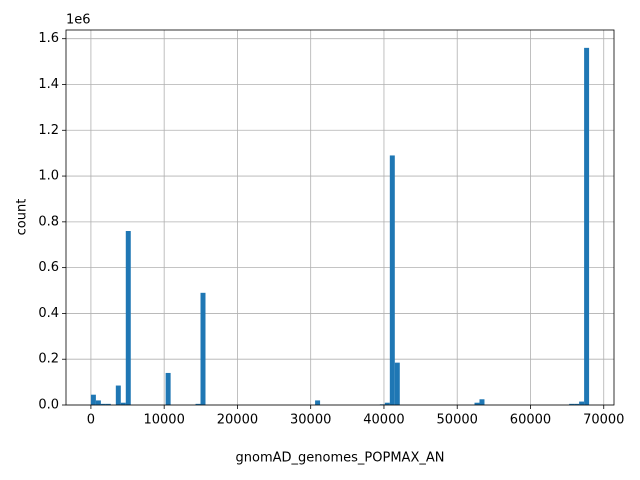  I want to click on y-tick-label: 1.6, so click(48, 38).